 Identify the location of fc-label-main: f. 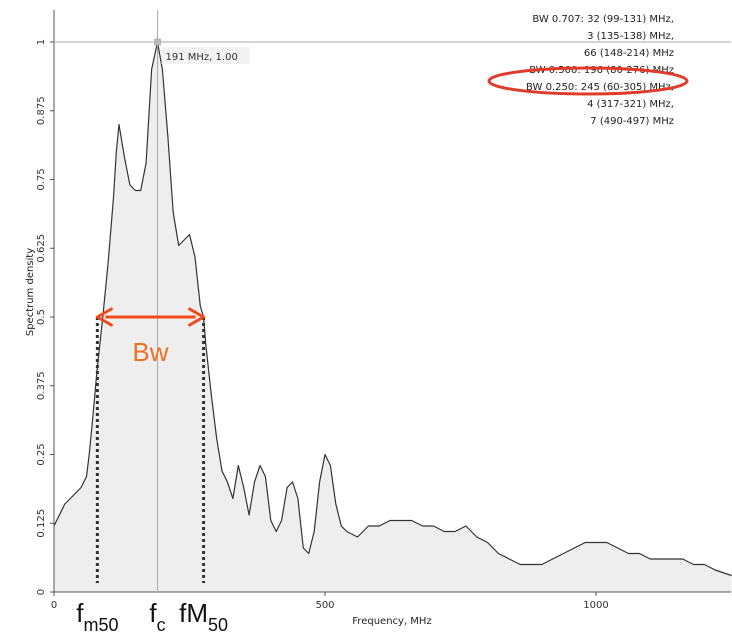
(153, 613).